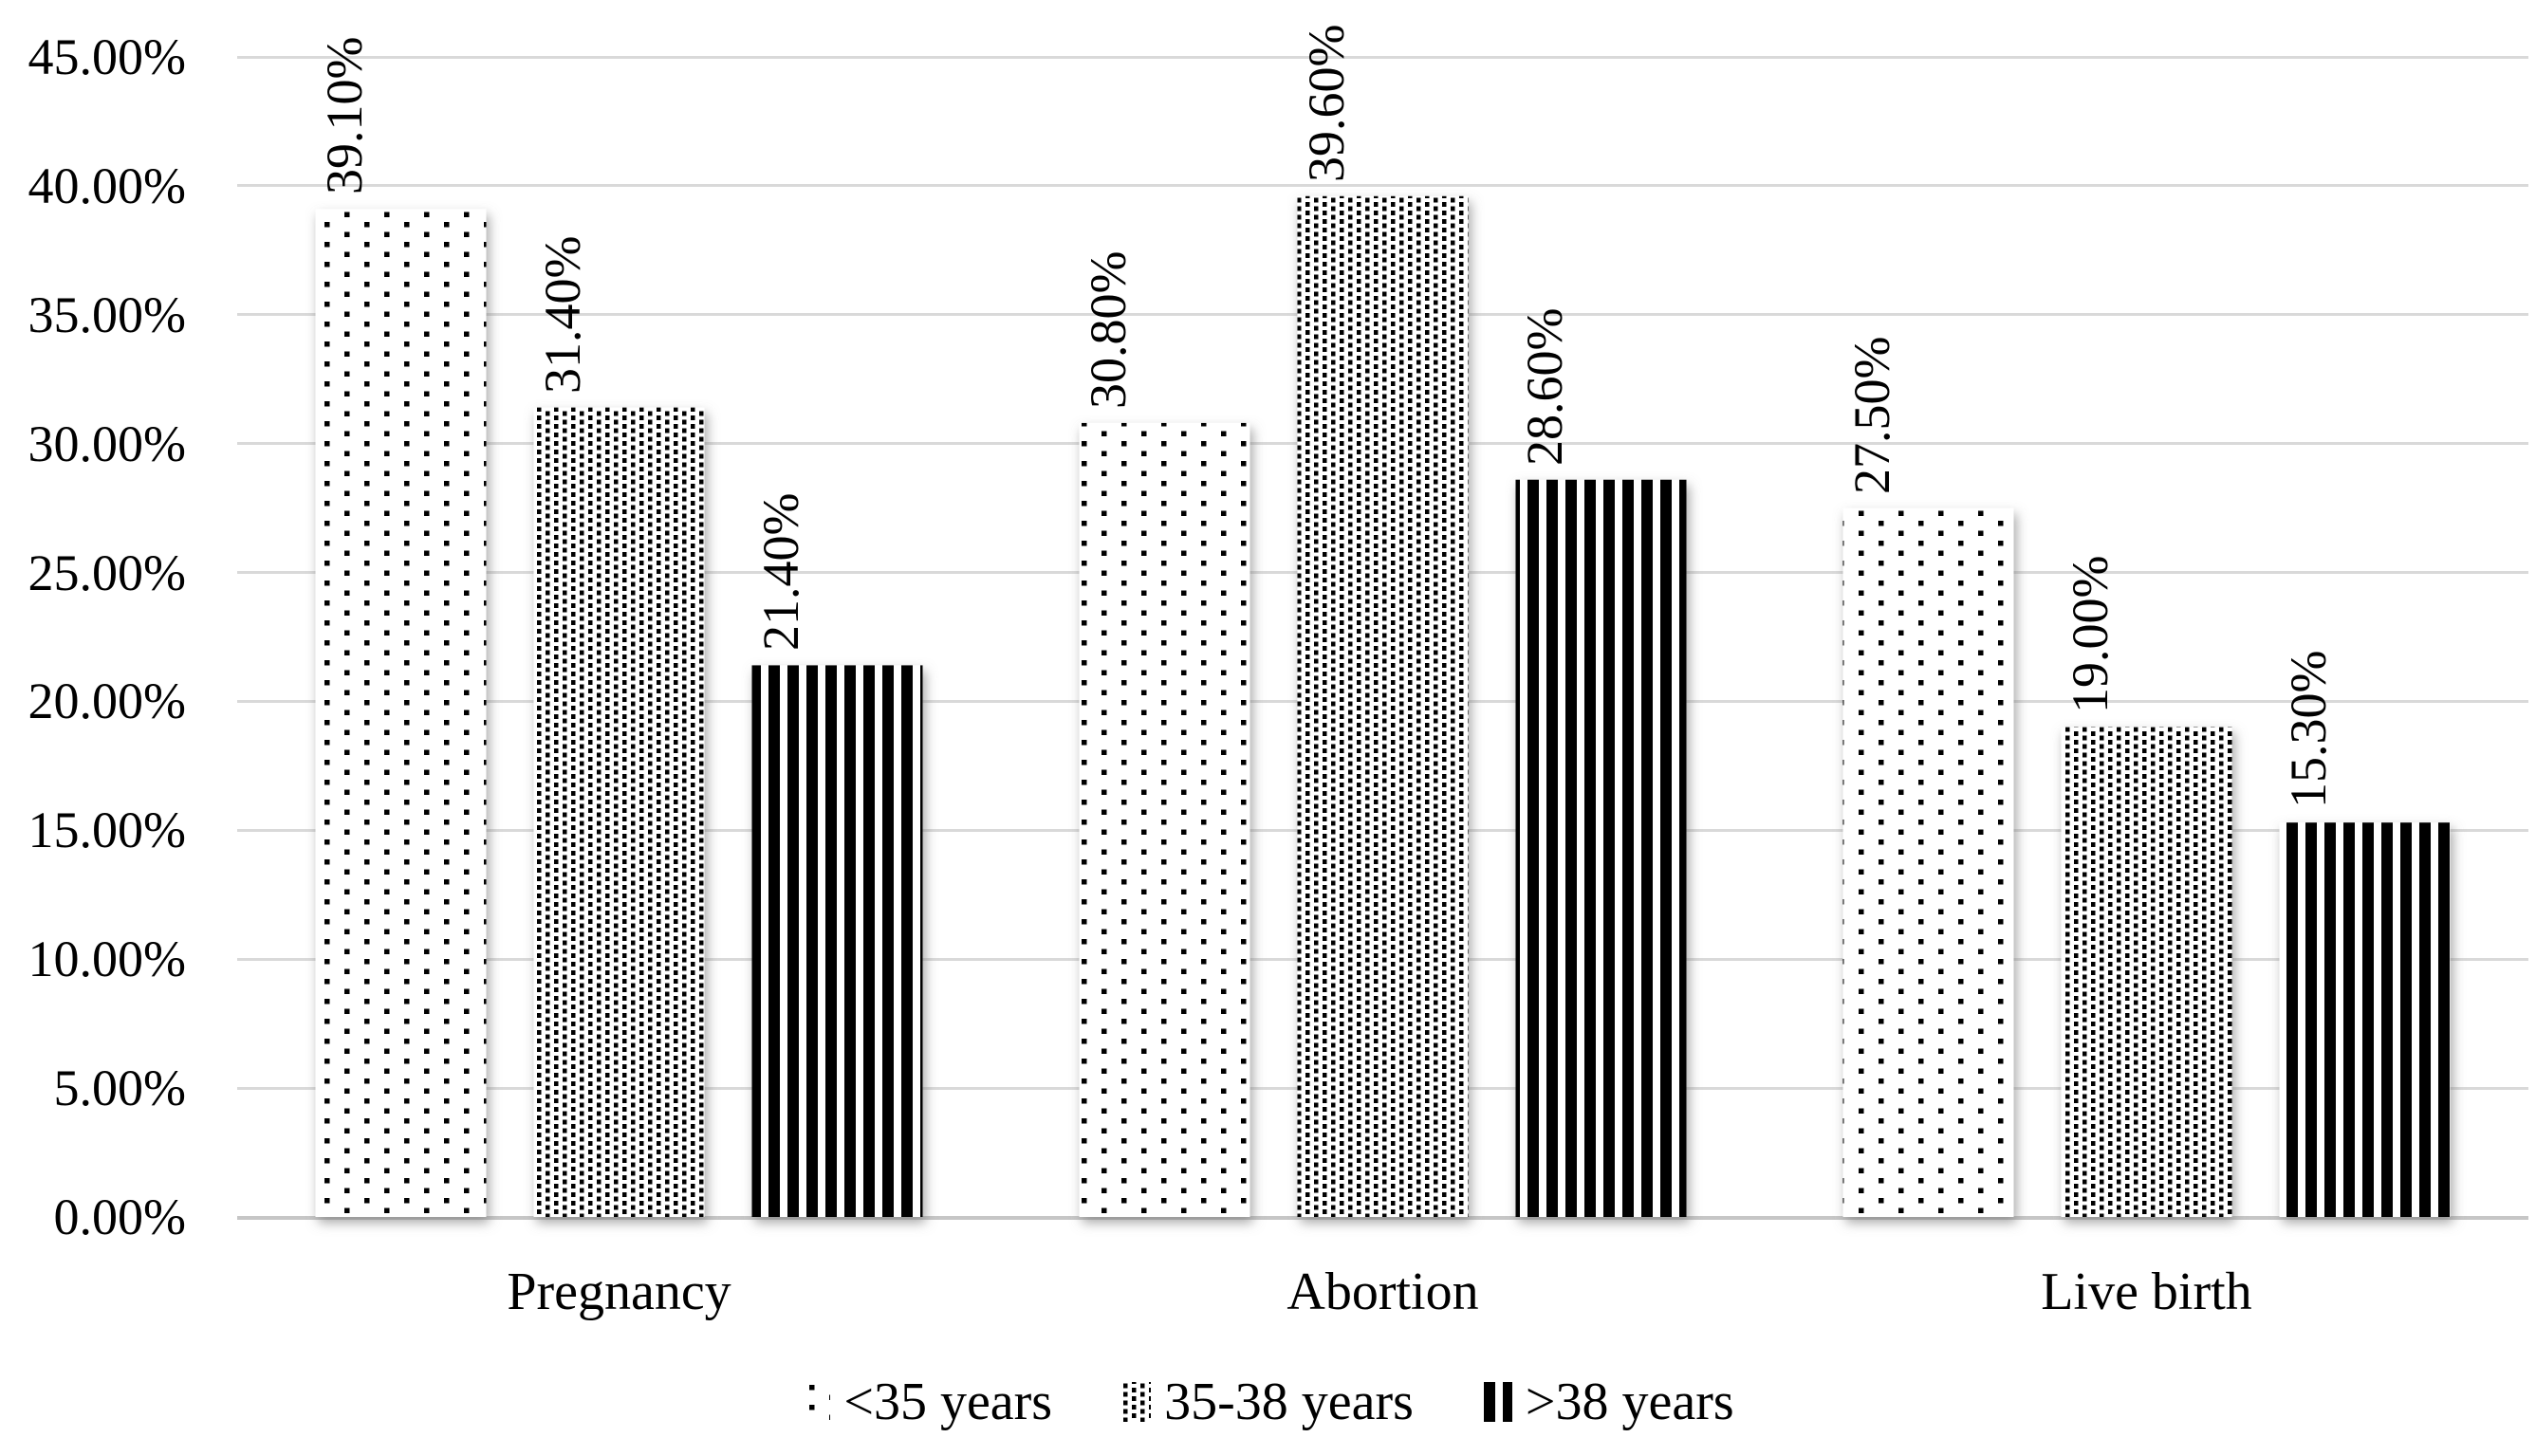  Describe the element at coordinates (816, 1402) in the screenshot. I see `legend-swatch-sparse-icon` at that location.